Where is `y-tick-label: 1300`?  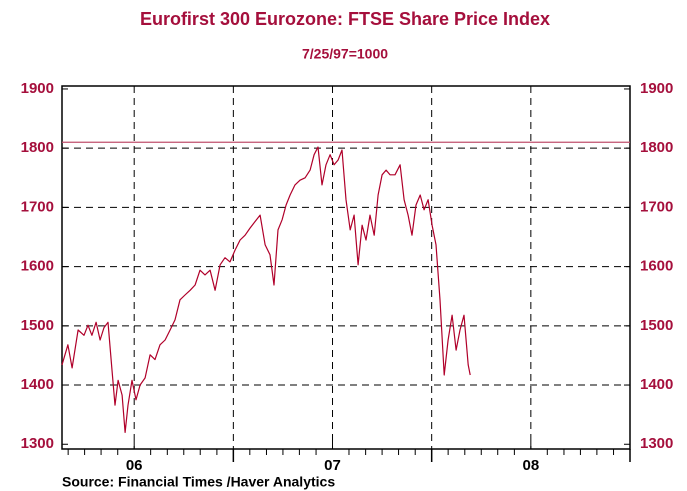
y-tick-label: 1300 is located at coordinates (37, 443).